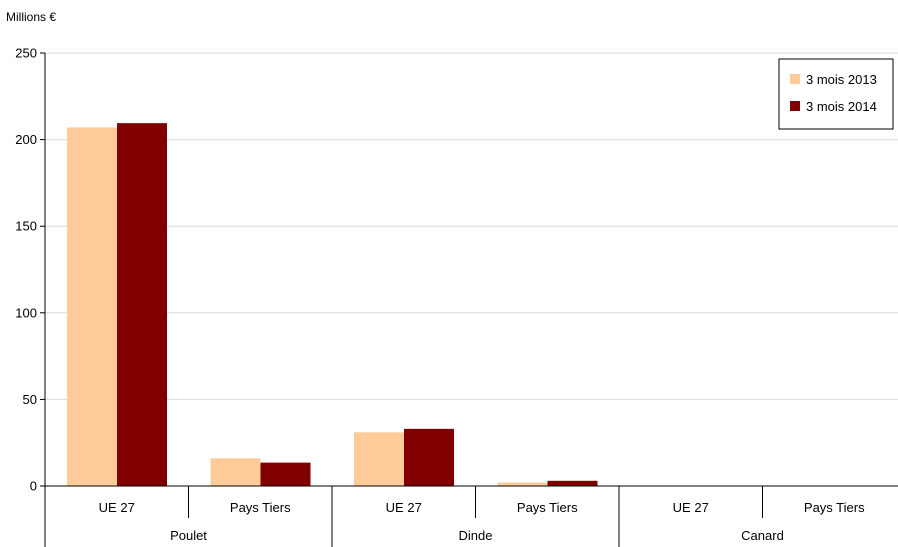 The height and width of the screenshot is (547, 898). What do you see at coordinates (26, 53) in the screenshot?
I see `y-tick-label: 250` at bounding box center [26, 53].